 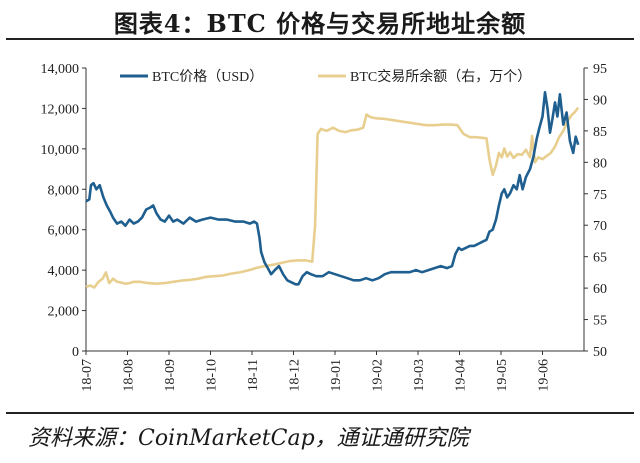 I want to click on y-right-tick-label: 75, so click(x=600, y=195).